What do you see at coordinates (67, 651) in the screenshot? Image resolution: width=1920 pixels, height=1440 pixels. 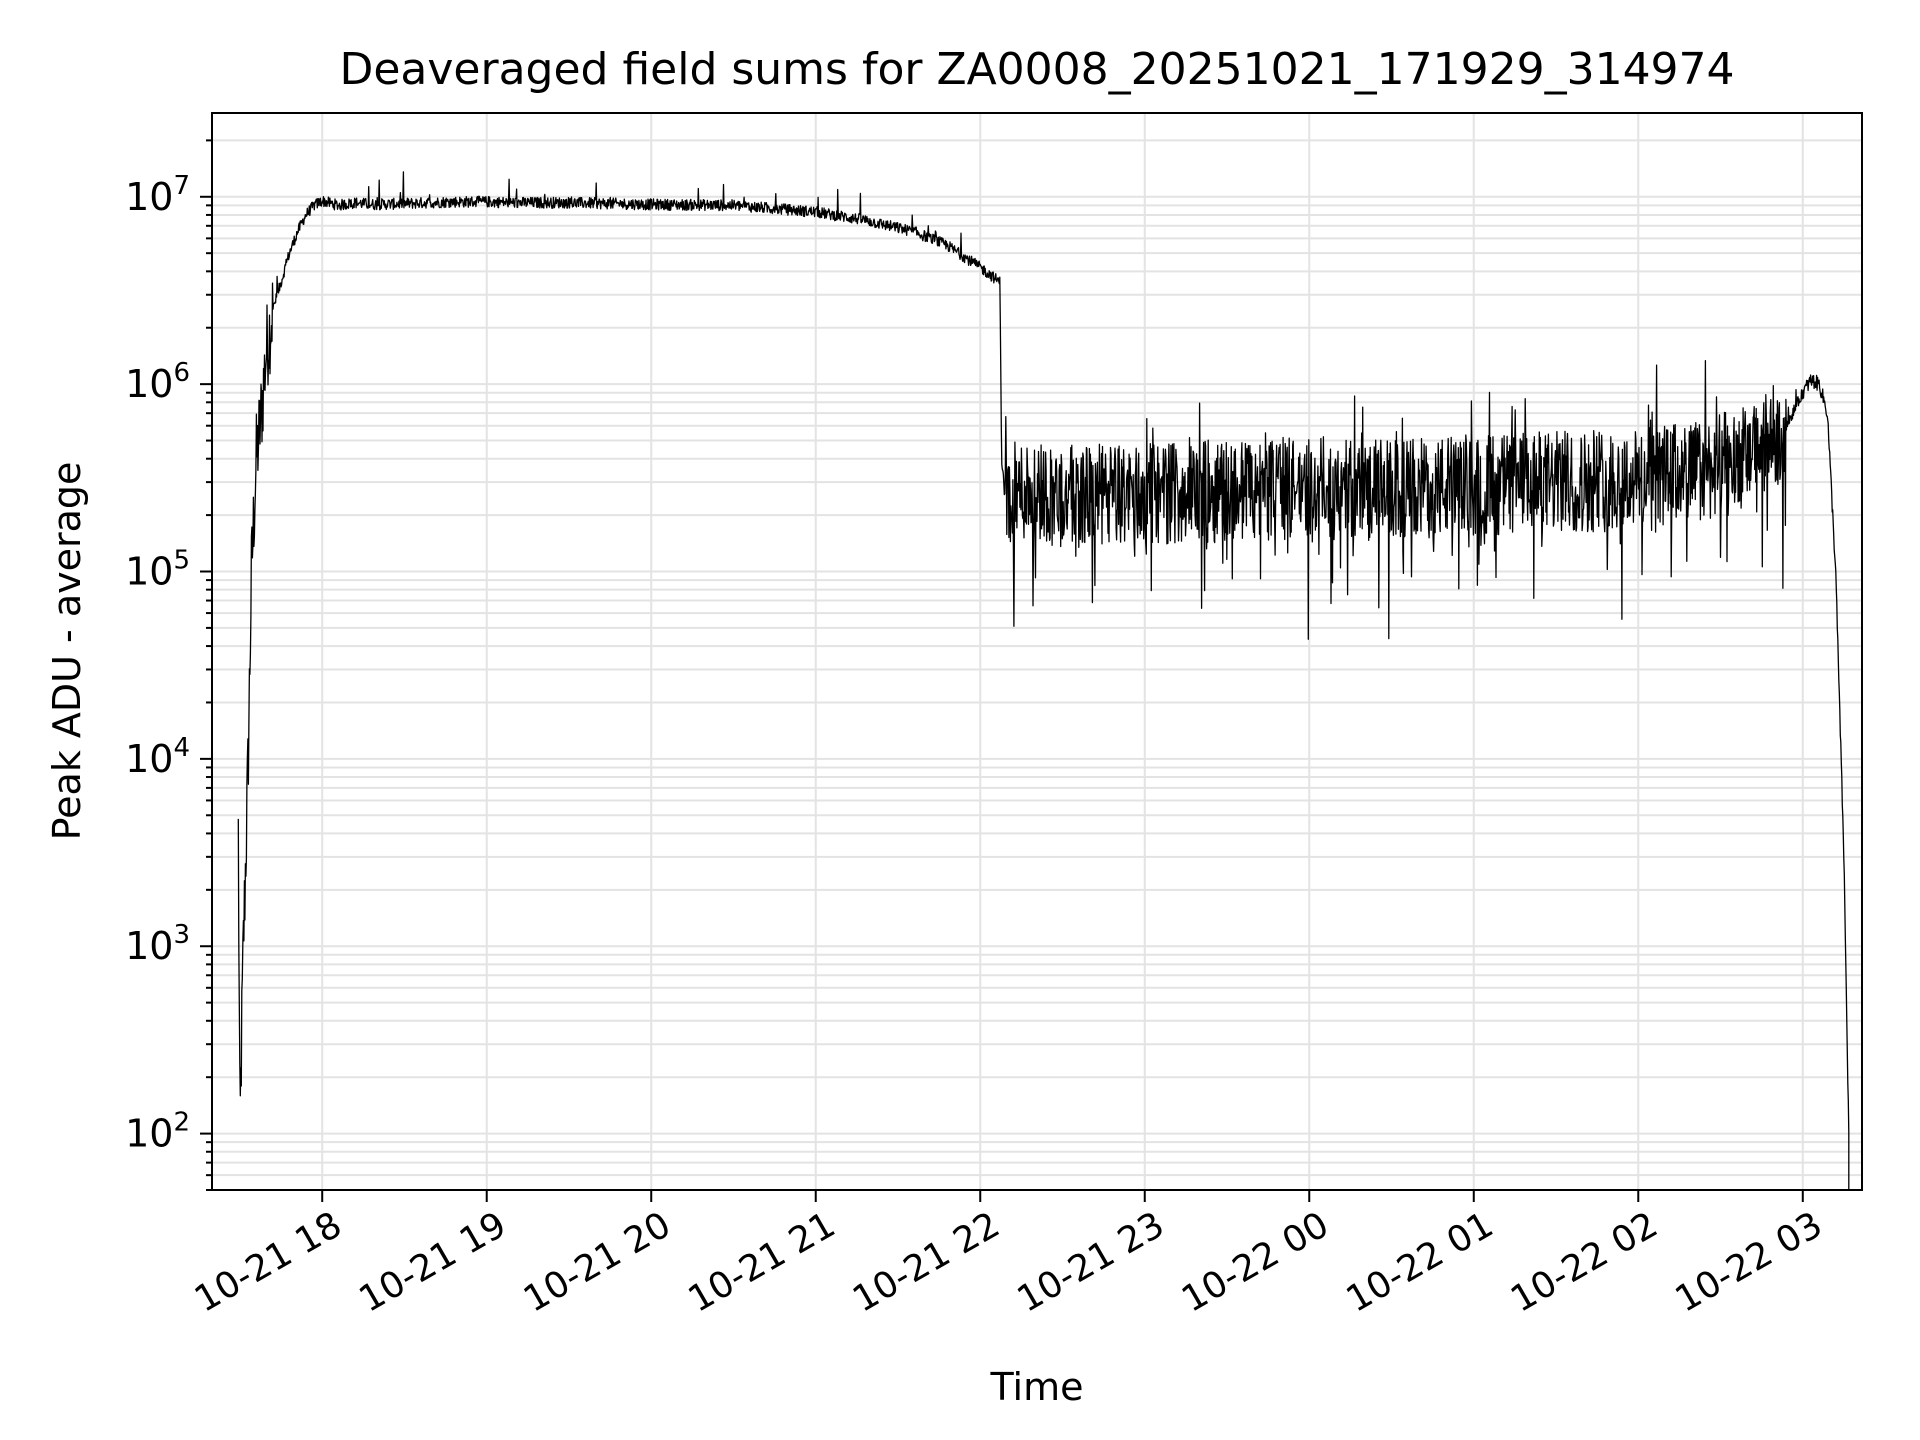 I see `y-axis-label: Peak ADU - average` at bounding box center [67, 651].